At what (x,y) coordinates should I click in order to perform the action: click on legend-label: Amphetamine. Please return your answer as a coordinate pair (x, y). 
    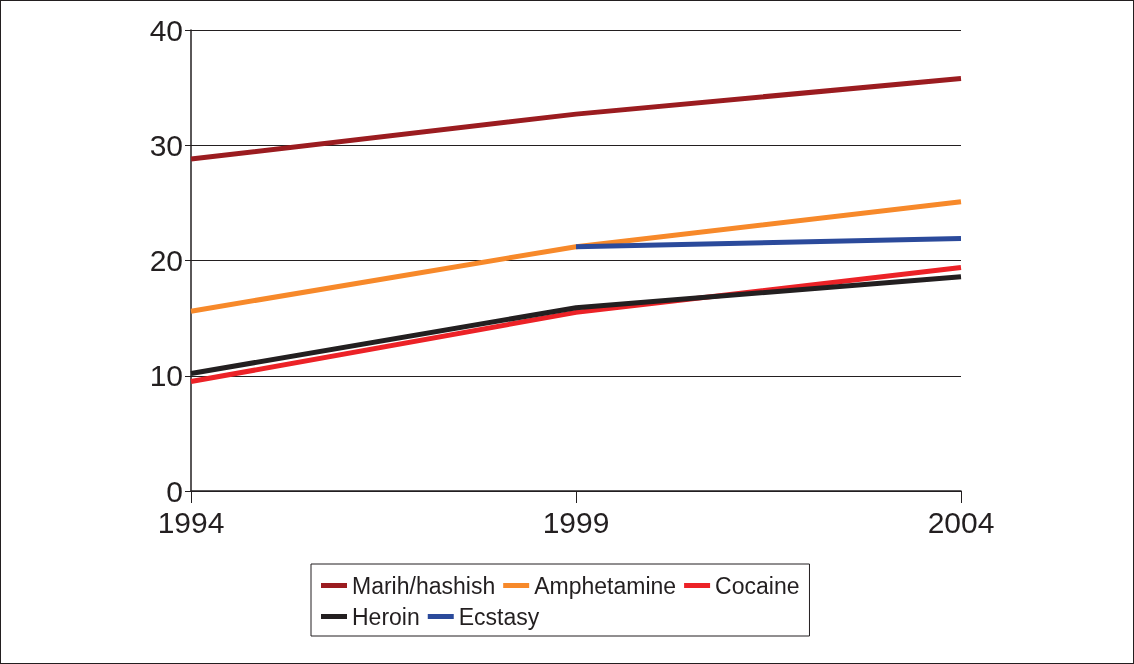
    Looking at the image, I should click on (605, 585).